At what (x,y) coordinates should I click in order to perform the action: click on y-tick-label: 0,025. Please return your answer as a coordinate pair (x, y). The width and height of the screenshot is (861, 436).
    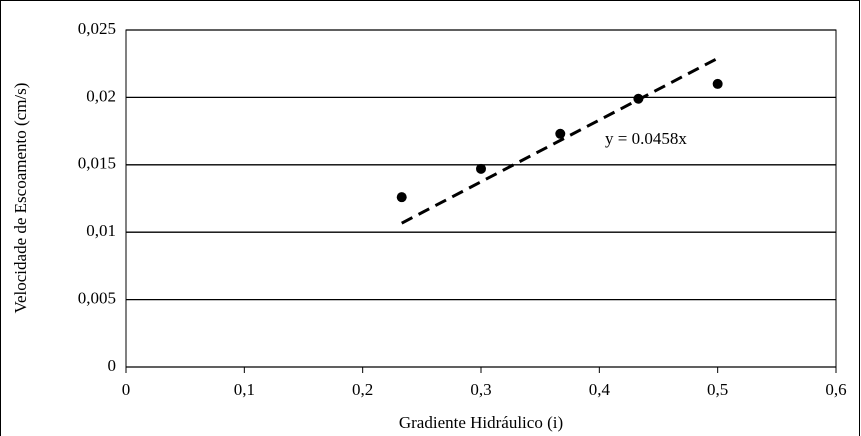
    Looking at the image, I should click on (97, 28).